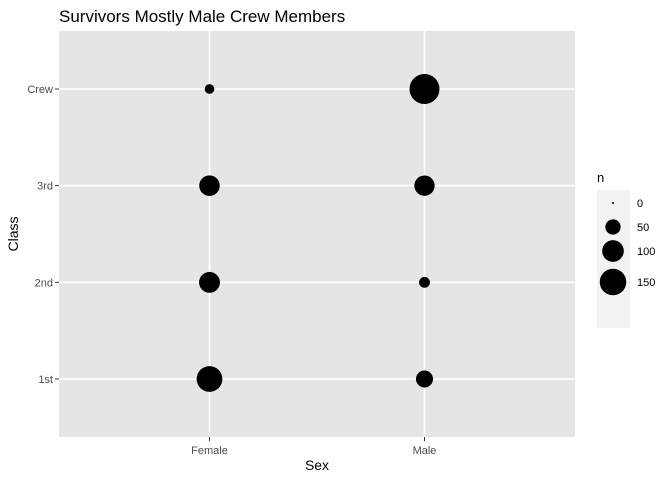  What do you see at coordinates (640, 204) in the screenshot?
I see `legend-label-0: 0` at bounding box center [640, 204].